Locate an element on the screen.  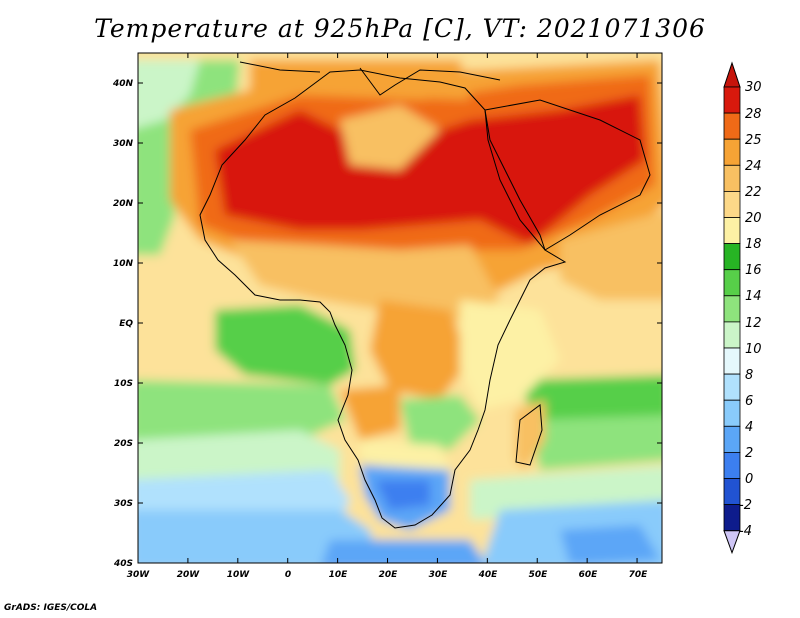
y-tick-30n: 30N is located at coordinates (123, 144).